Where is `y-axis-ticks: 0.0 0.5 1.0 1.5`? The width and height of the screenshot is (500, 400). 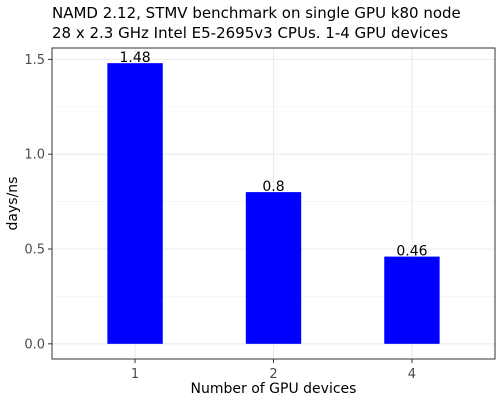
y-axis-ticks: 0.0 0.5 1.0 1.5 is located at coordinates (38, 202).